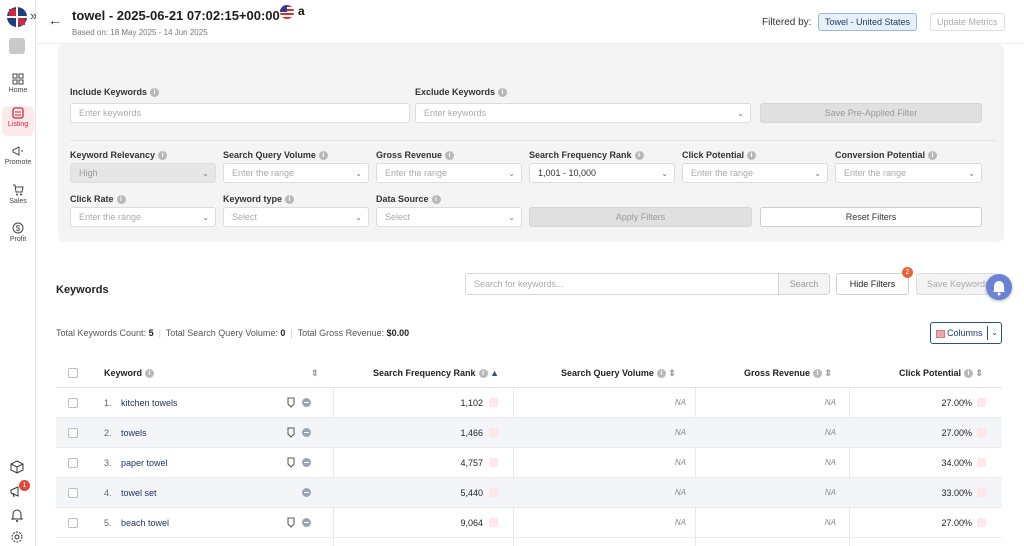  I want to click on keyword-relevancy-select: High ⌄, so click(143, 173).